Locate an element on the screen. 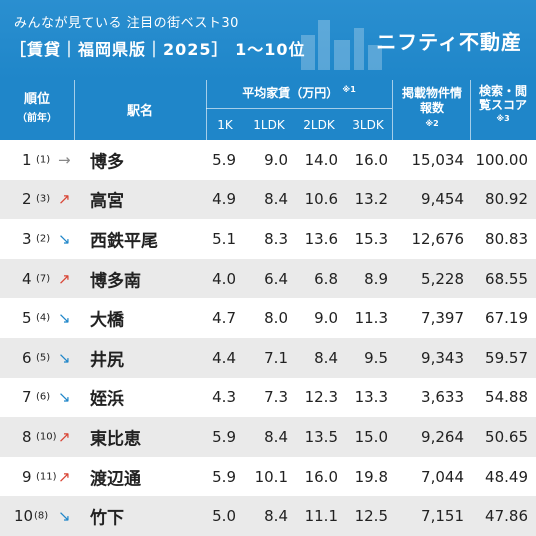  header-listings: 掲載物件情報数 ※2 is located at coordinates (432, 107).